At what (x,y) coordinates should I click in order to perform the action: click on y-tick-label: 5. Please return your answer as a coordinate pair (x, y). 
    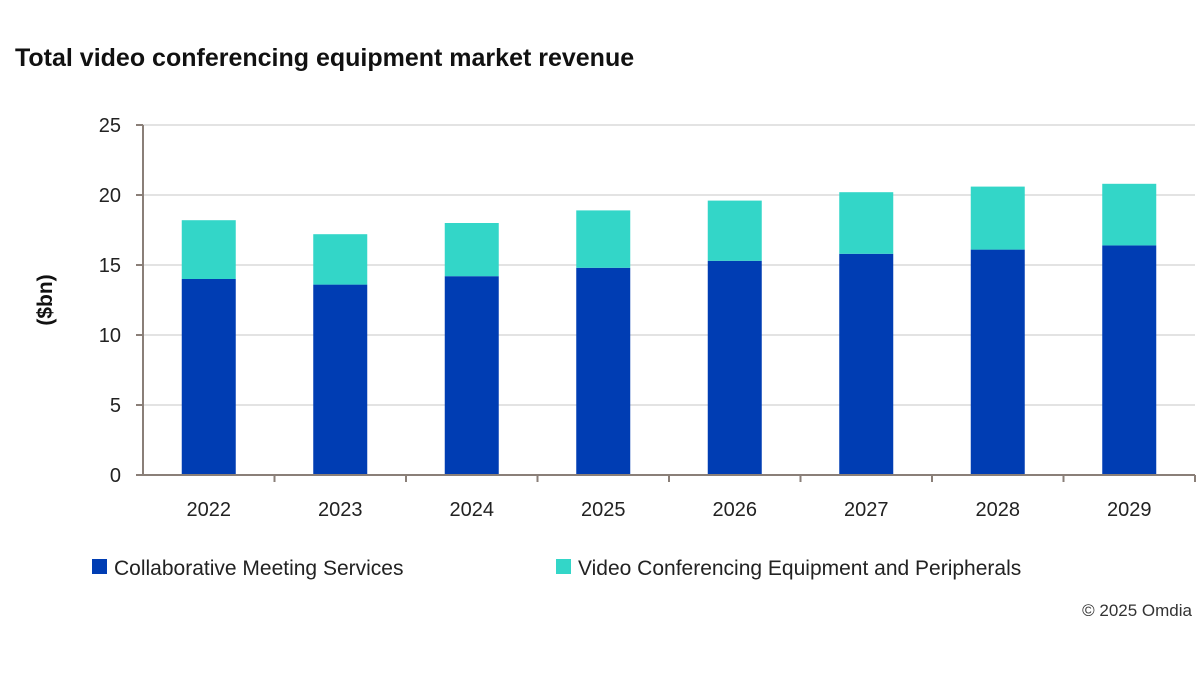
    Looking at the image, I should click on (115, 406).